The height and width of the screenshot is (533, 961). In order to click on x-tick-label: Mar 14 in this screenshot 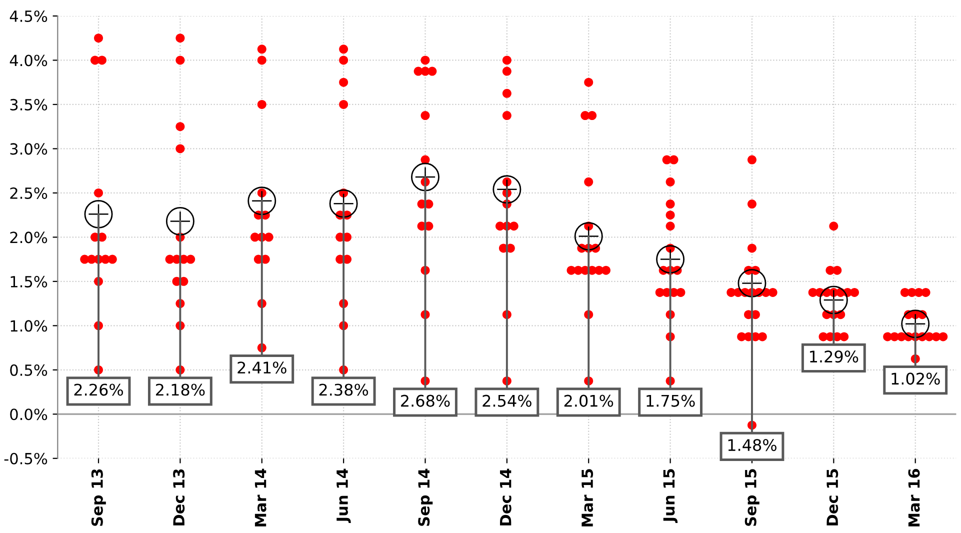, I will do `click(260, 497)`.